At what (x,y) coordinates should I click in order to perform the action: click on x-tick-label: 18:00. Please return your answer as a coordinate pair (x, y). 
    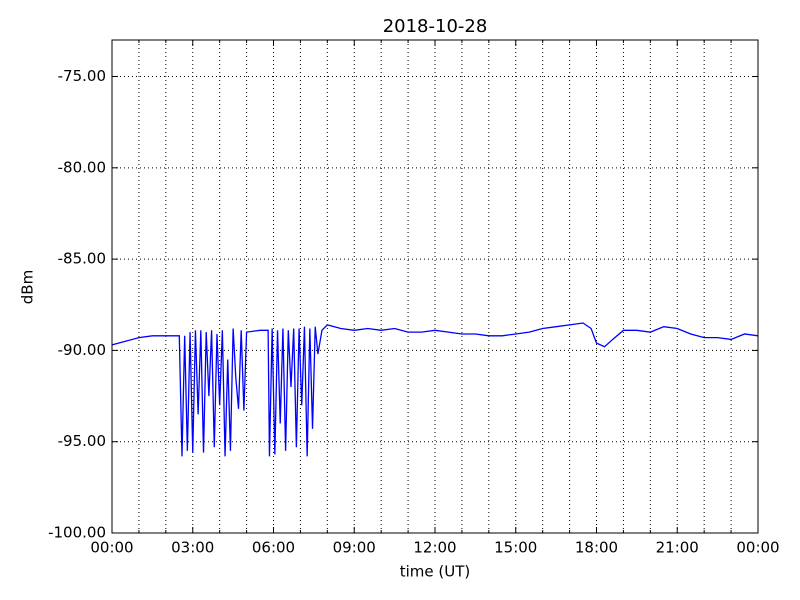
    Looking at the image, I should click on (596, 548).